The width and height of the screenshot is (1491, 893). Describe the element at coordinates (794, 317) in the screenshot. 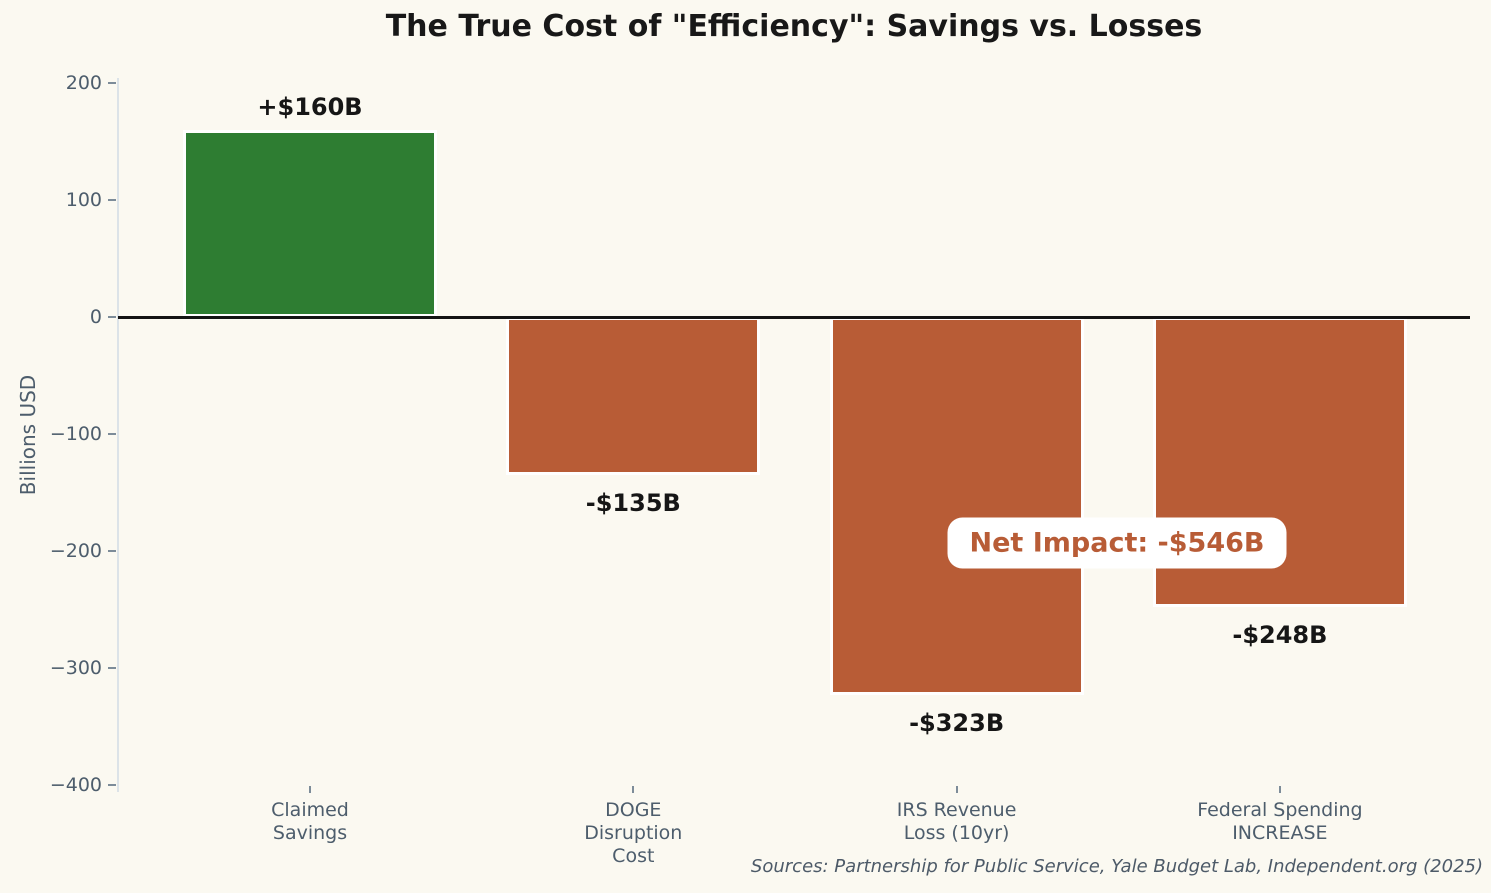

I see `zero-baseline` at that location.